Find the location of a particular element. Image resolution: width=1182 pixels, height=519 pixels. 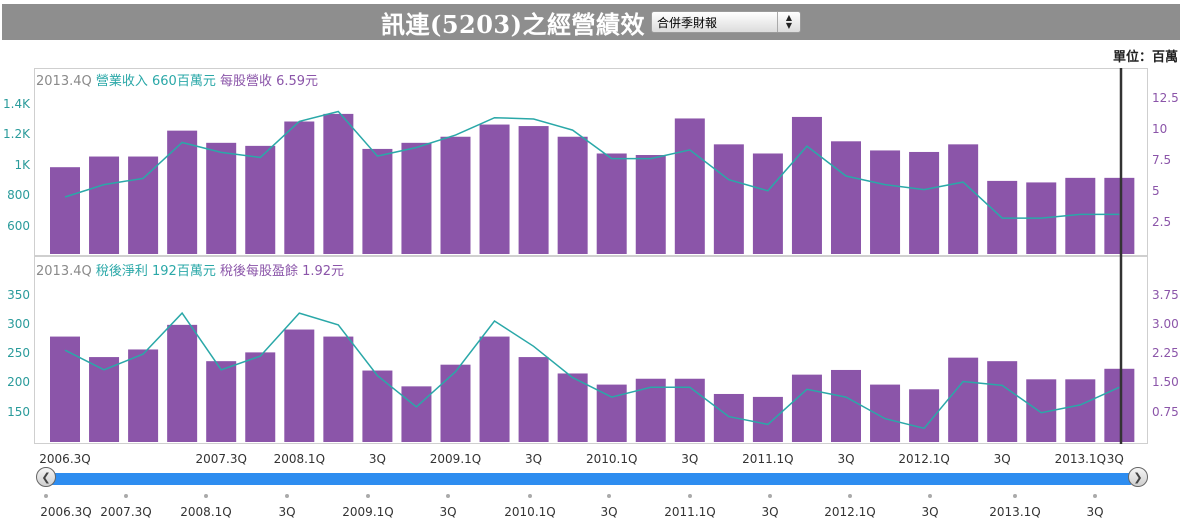

navigator-scrollbar is located at coordinates (589, 479).